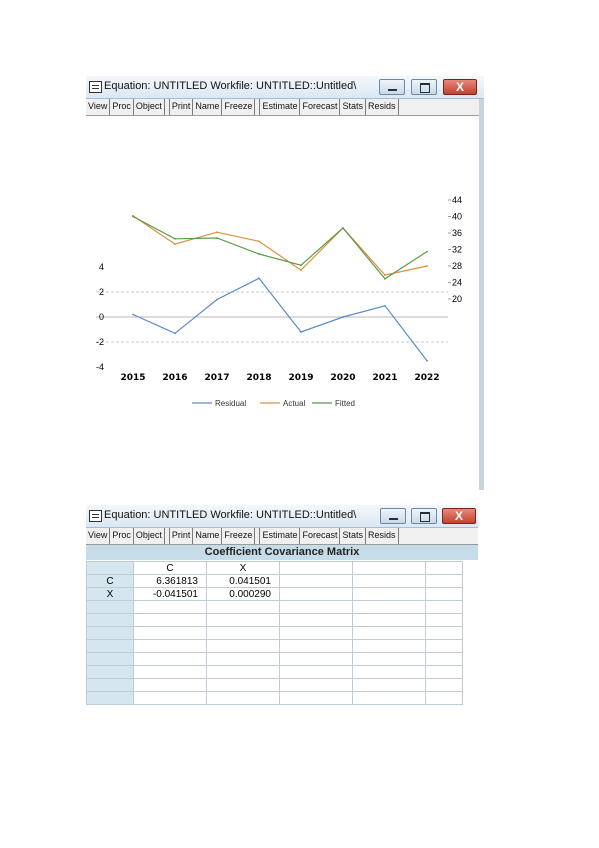  What do you see at coordinates (280, 319) in the screenshot?
I see `series-line-residual` at bounding box center [280, 319].